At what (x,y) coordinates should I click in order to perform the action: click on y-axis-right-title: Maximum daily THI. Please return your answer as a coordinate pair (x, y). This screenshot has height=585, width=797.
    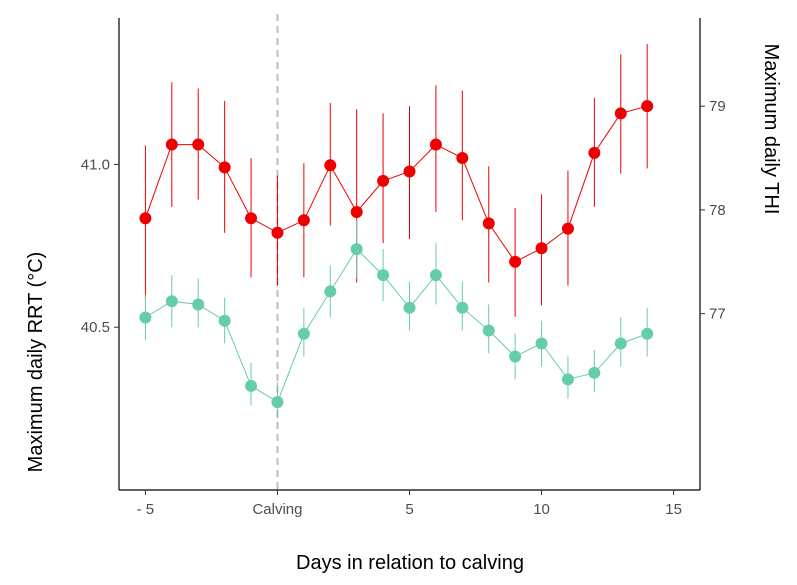
    Looking at the image, I should click on (771, 129).